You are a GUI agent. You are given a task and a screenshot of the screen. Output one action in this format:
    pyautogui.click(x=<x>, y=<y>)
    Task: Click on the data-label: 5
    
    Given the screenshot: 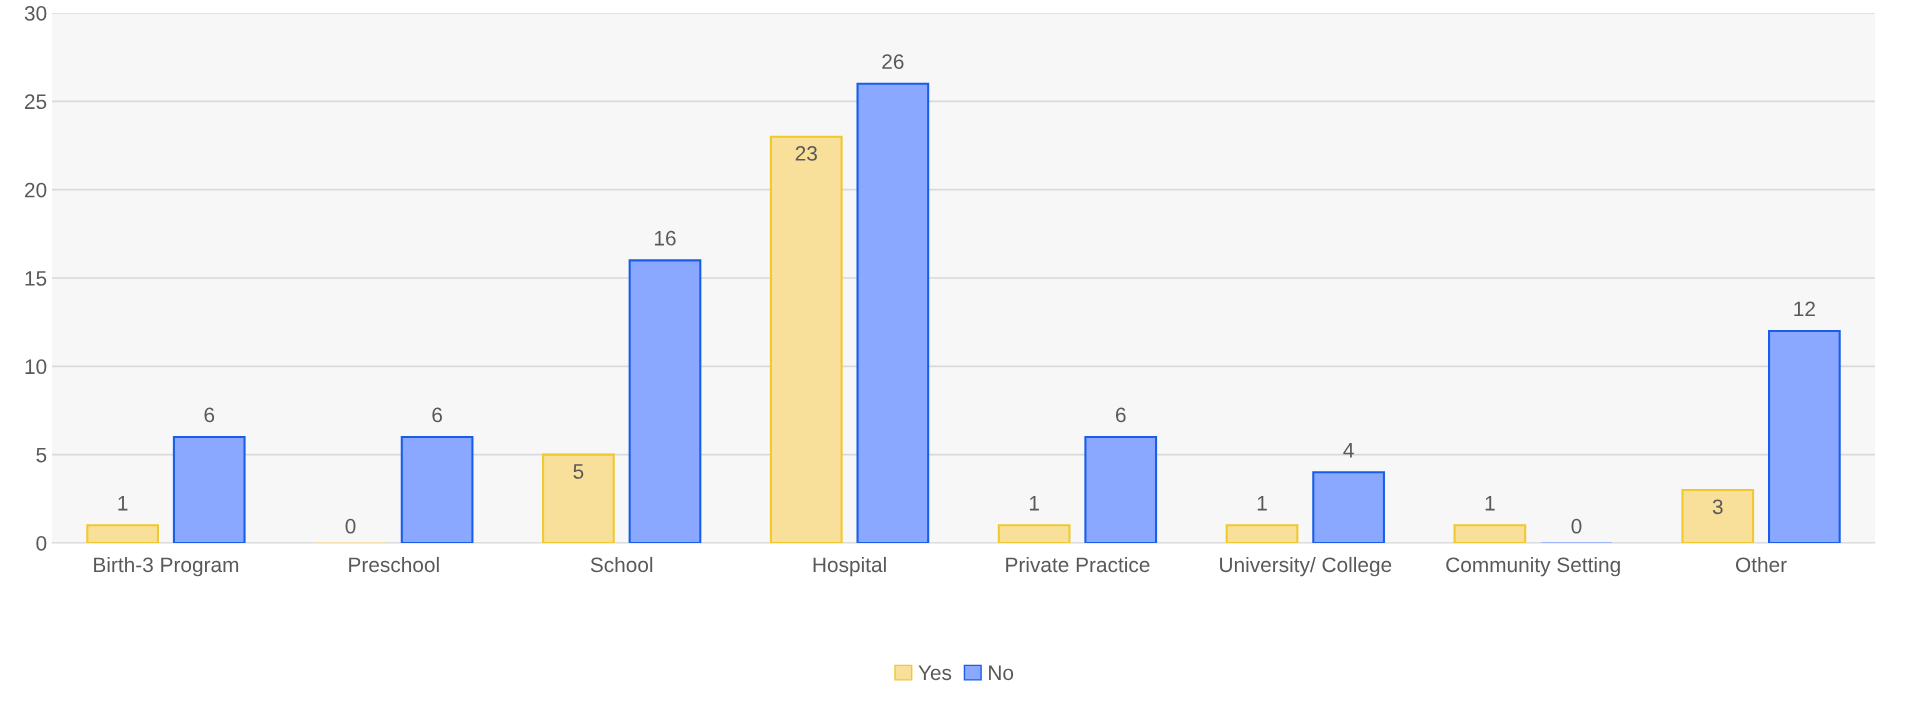 What is the action you would take?
    pyautogui.click(x=578, y=471)
    